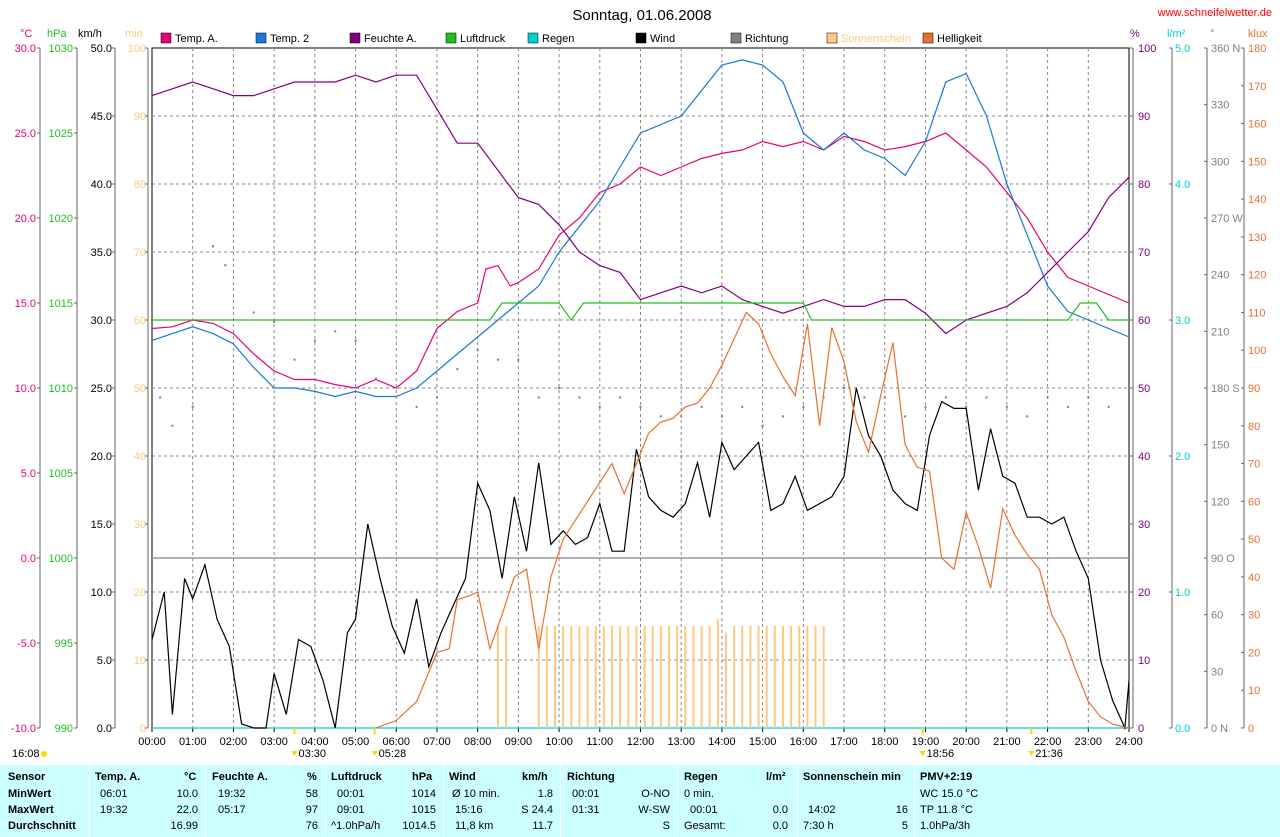 The image size is (1280, 837). Describe the element at coordinates (478, 742) in the screenshot. I see `x-tick-label: 08:00` at that location.